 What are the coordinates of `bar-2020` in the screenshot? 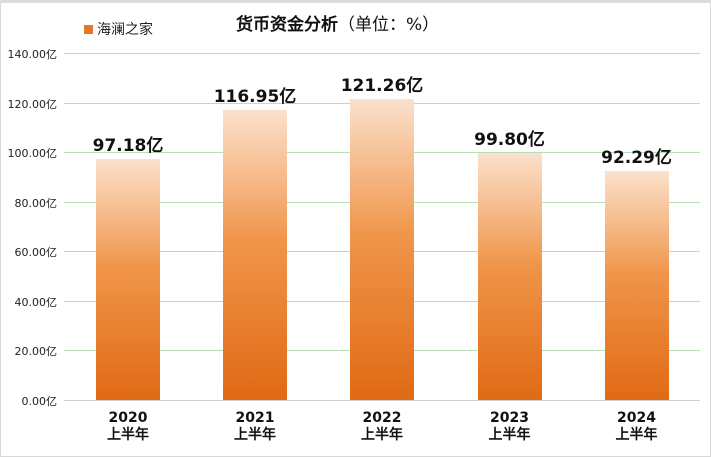 It's located at (128, 279).